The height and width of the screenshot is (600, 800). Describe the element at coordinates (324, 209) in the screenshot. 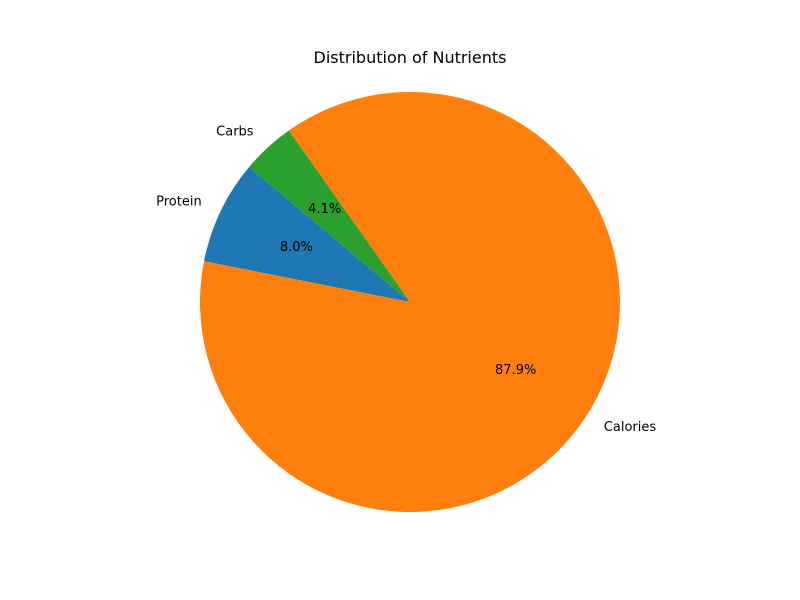

I see `slice-percent-carbs: 4.1%` at that location.